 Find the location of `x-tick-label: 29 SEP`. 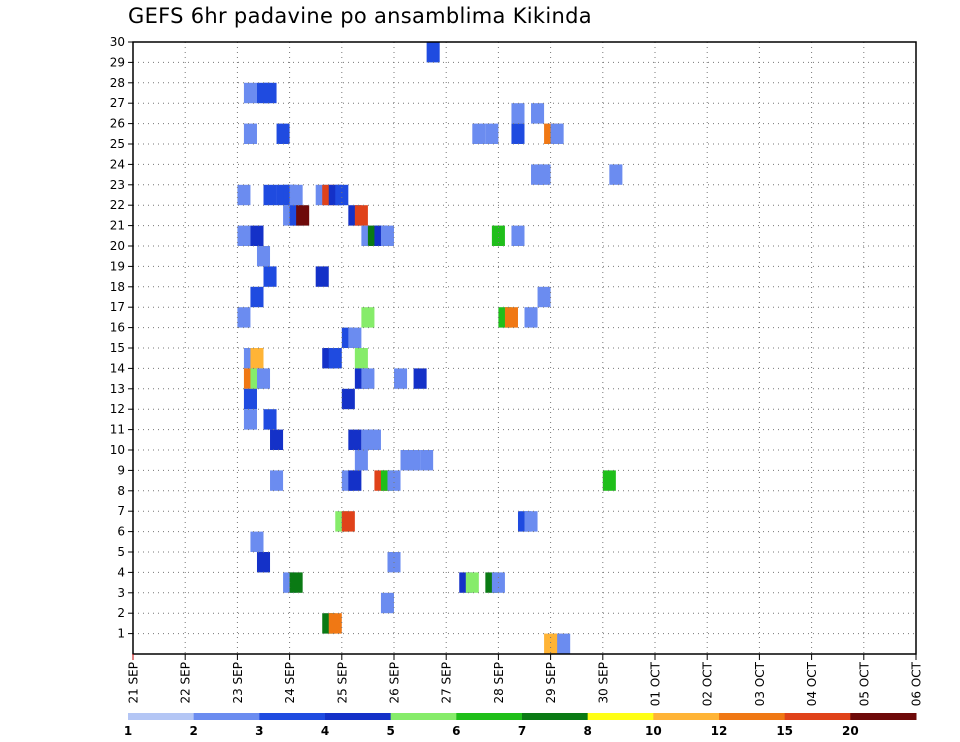

x-tick-label: 29 SEP is located at coordinates (551, 683).